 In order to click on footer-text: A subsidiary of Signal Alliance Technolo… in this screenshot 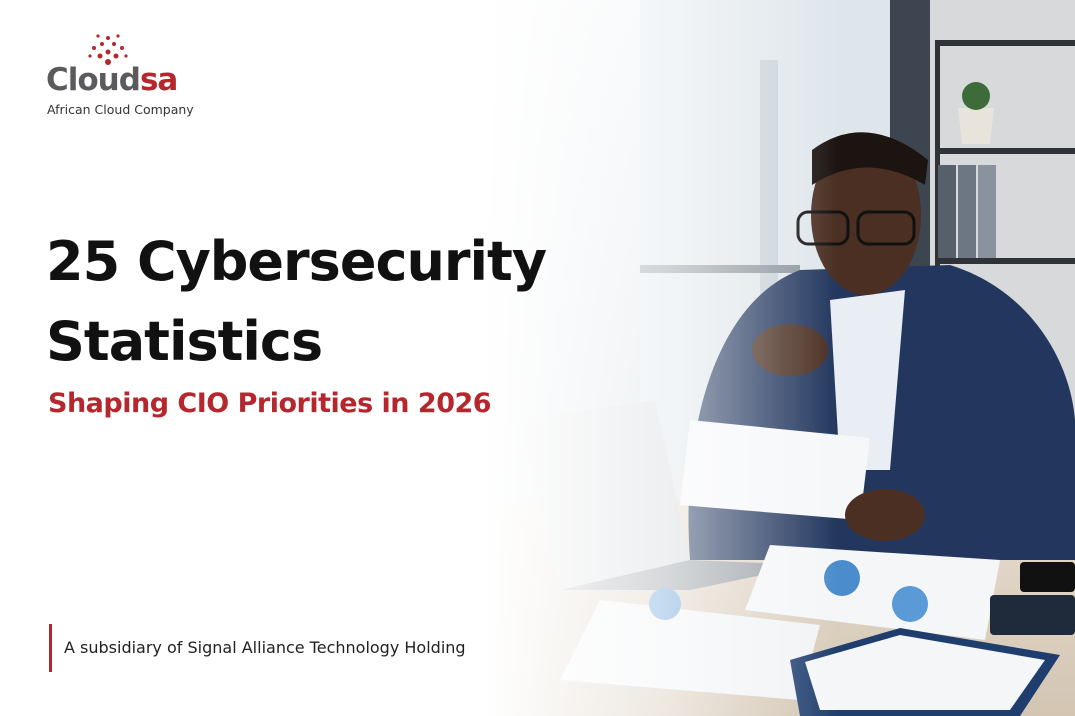, I will do `click(265, 647)`.